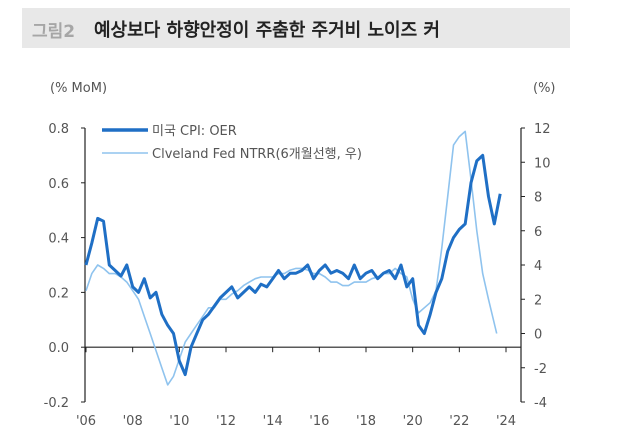 The width and height of the screenshot is (630, 442). What do you see at coordinates (319, 421) in the screenshot?
I see `x-tick-label: '16` at bounding box center [319, 421].